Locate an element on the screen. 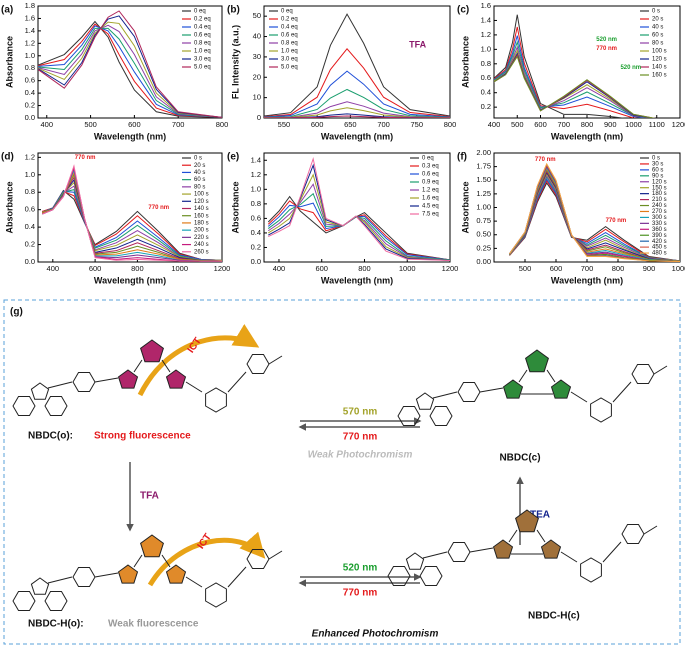 The image size is (685, 648). legend-label: 0.8 eq is located at coordinates (202, 44).